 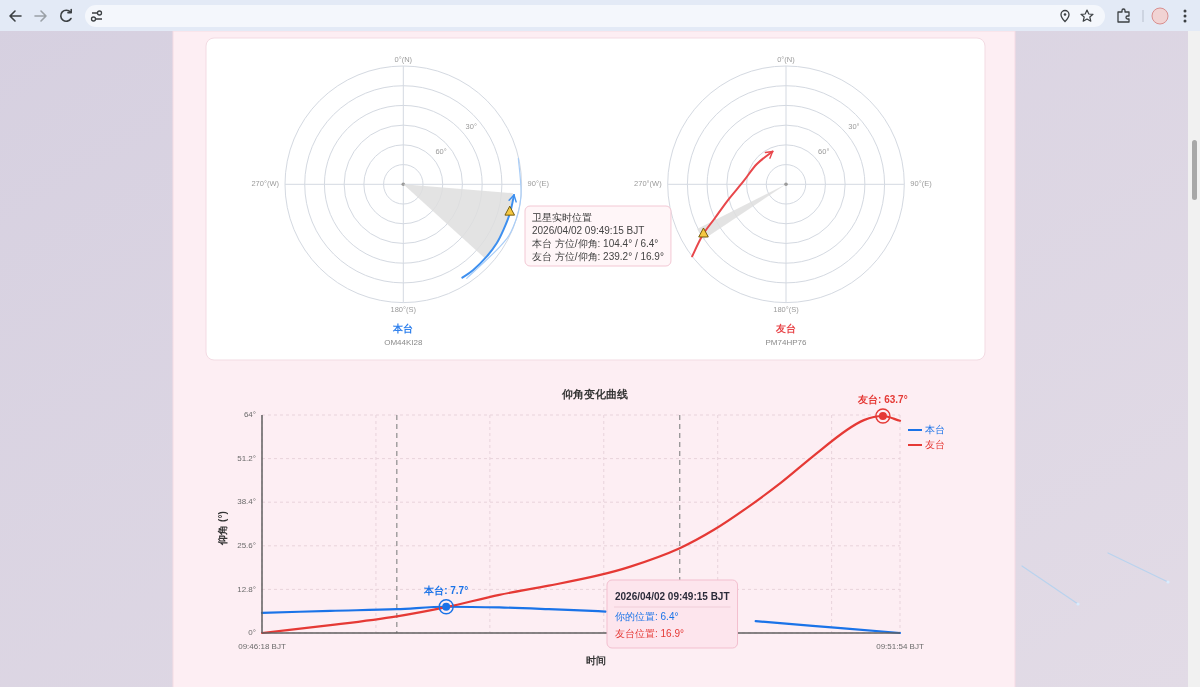 What do you see at coordinates (647, 616) in the screenshot?
I see `annotation: 你的位置: 6.4°` at bounding box center [647, 616].